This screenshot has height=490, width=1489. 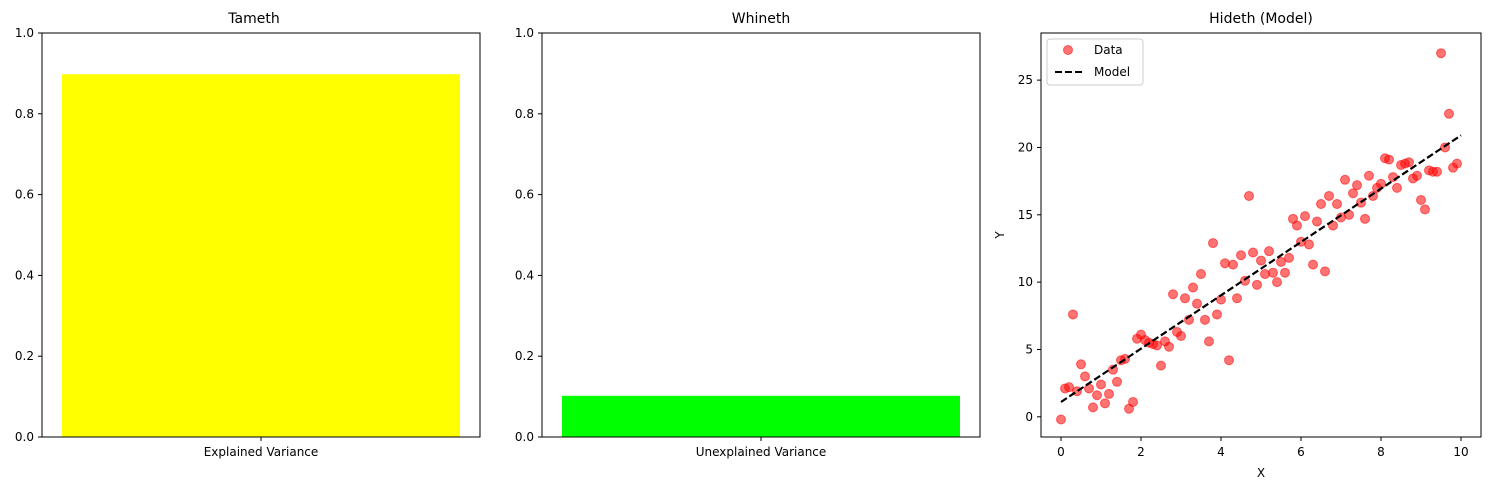 What do you see at coordinates (1261, 268) in the screenshot?
I see `model-line` at bounding box center [1261, 268].